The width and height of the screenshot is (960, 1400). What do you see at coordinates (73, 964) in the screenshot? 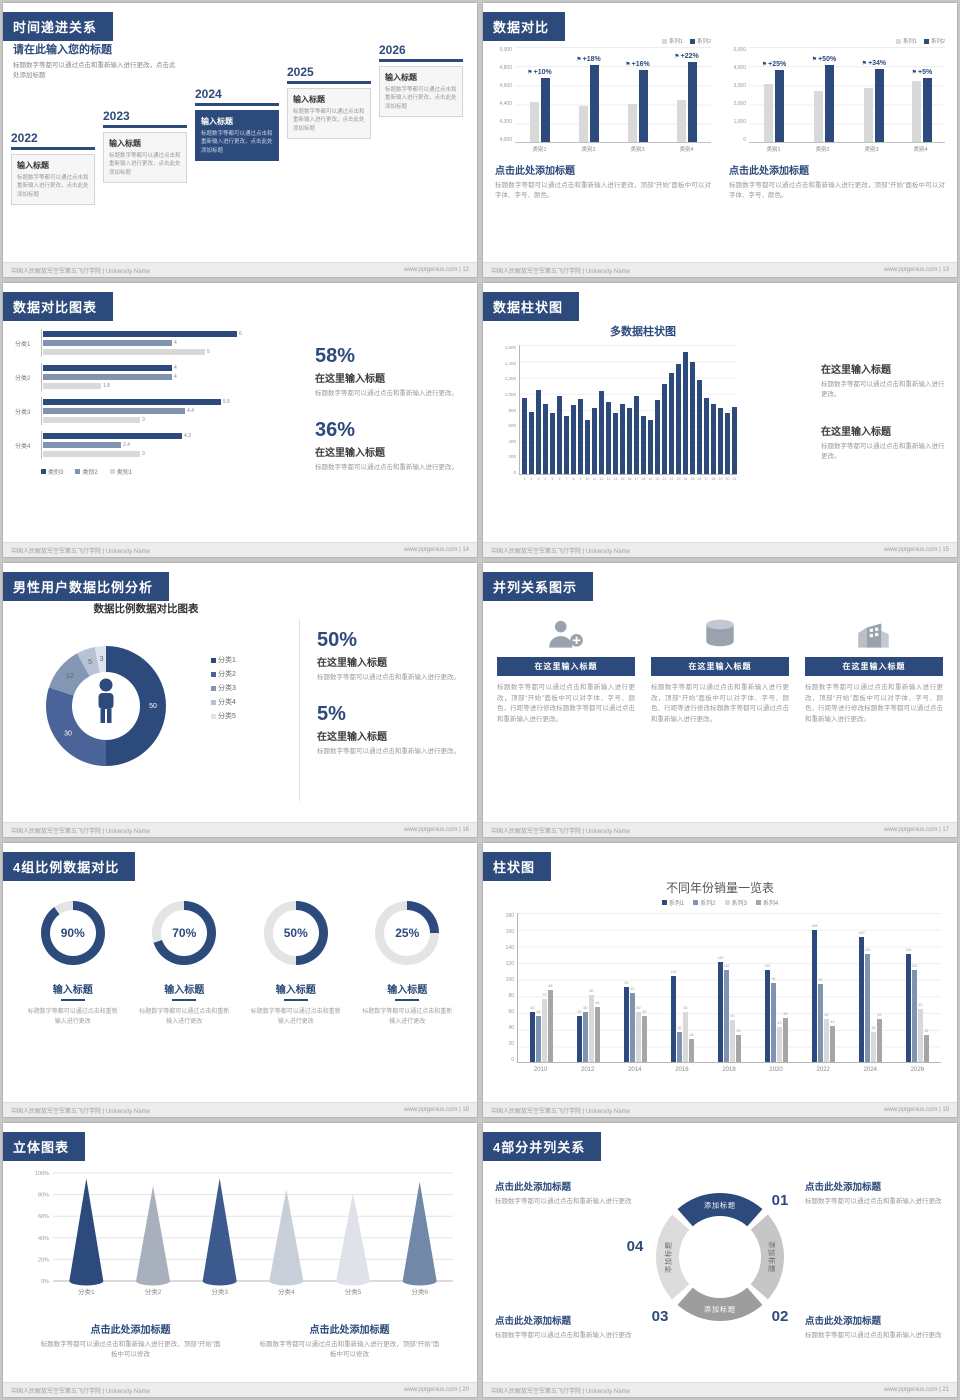
I see `gauge-column: 90% 输入标题 标题数字等都可以通过点击和重新输入进行更改` at bounding box center [73, 964].